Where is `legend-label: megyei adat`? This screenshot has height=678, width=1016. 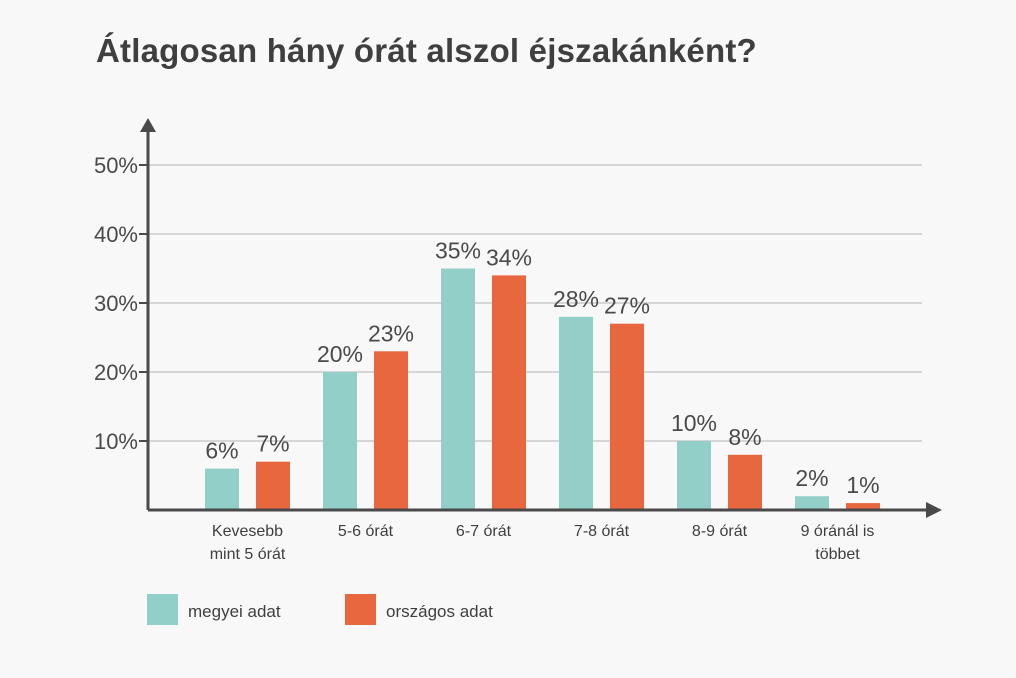
legend-label: megyei adat is located at coordinates (234, 611).